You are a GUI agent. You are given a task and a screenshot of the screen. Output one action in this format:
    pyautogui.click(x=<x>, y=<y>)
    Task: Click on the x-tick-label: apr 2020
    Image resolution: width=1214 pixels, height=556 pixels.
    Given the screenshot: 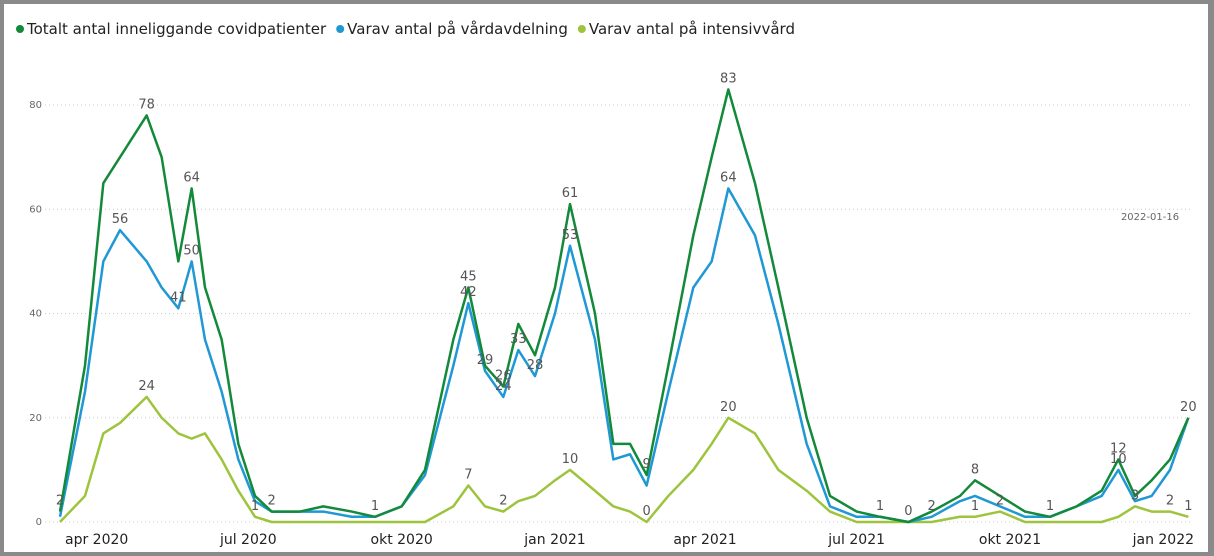 What is the action you would take?
    pyautogui.click(x=96, y=540)
    